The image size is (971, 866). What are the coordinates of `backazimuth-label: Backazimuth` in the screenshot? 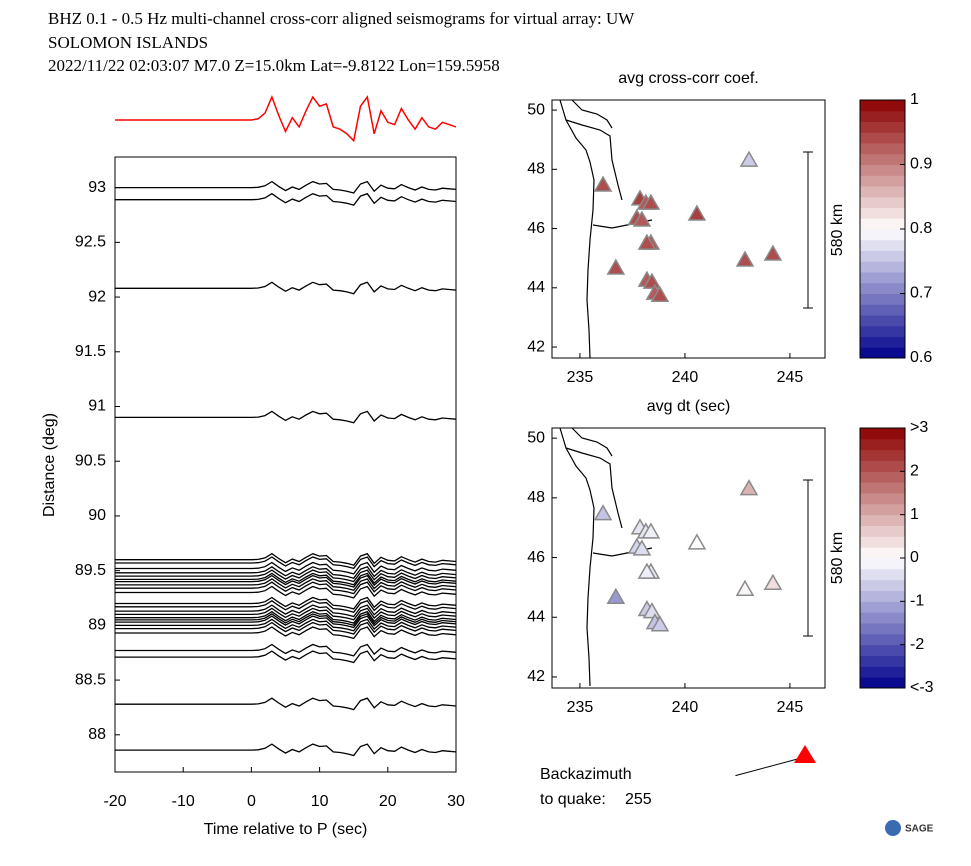 It's located at (586, 774).